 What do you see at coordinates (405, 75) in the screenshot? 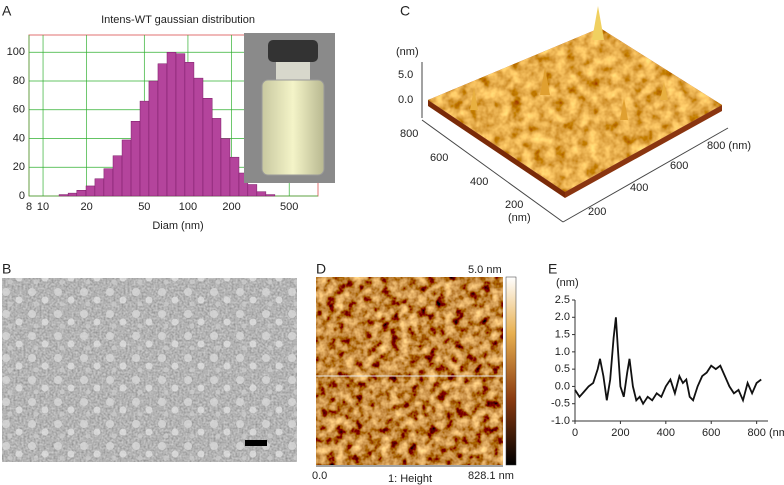
I see `z-tick-label: 5.0` at bounding box center [405, 75].